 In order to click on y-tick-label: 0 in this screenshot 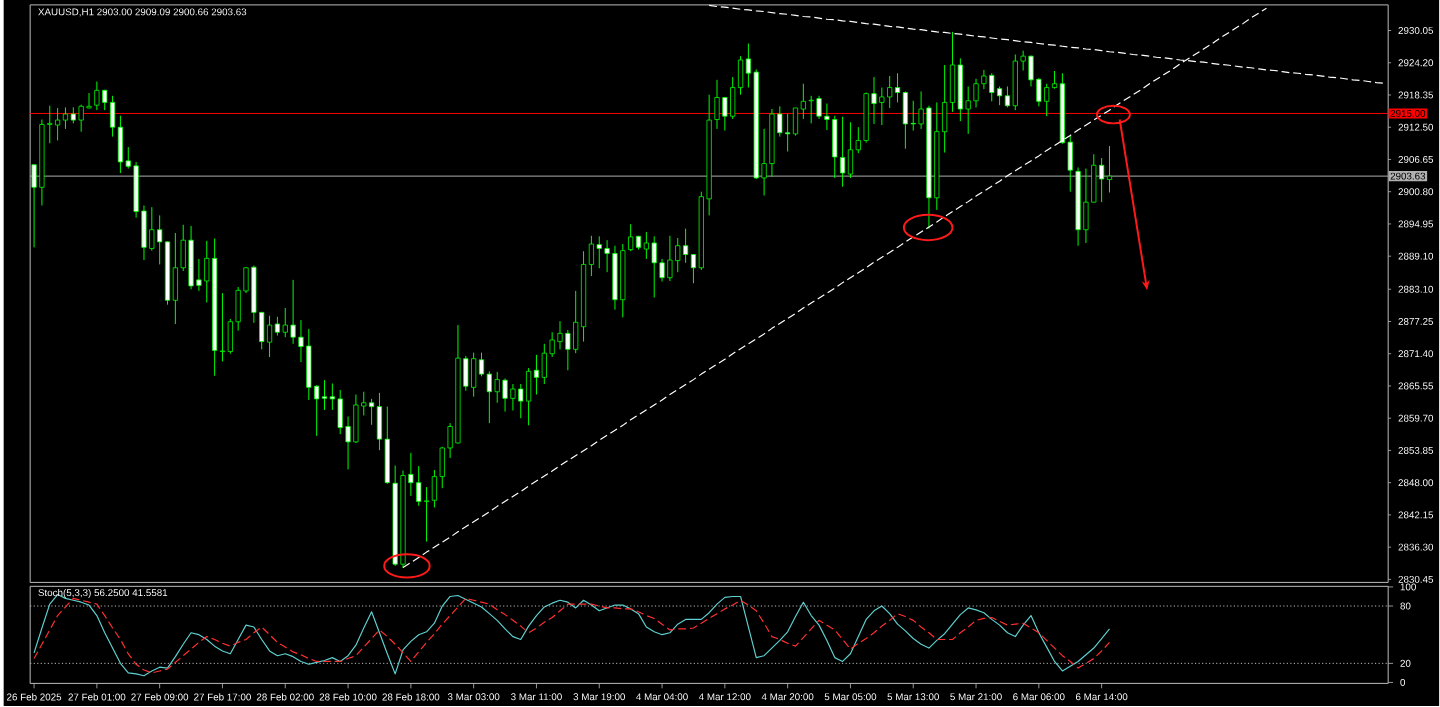, I will do `click(1403, 682)`.